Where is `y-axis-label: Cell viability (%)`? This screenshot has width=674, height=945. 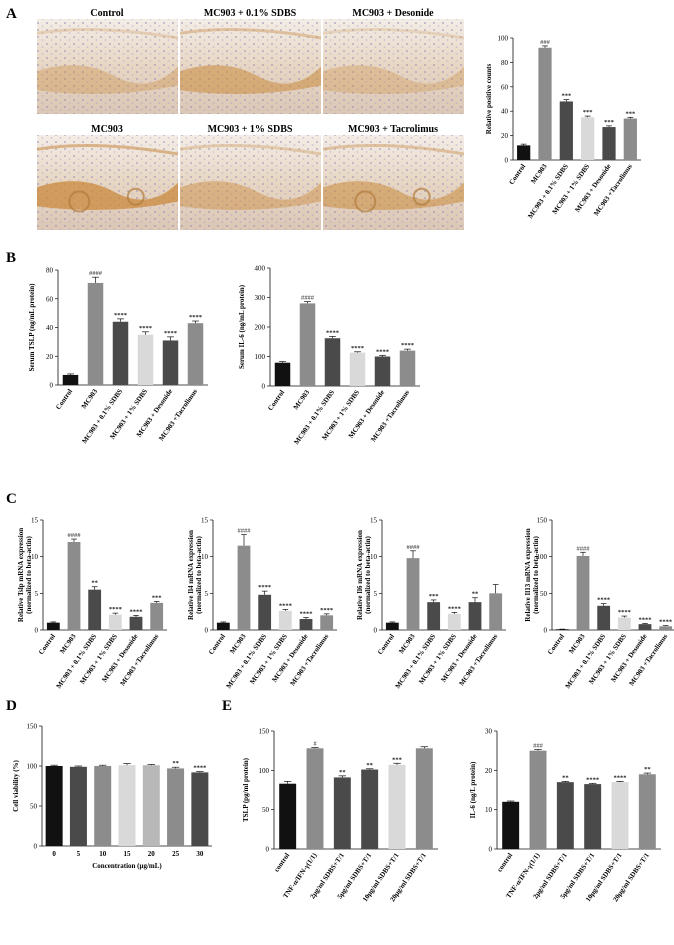 y-axis-label: Cell viability (%) is located at coordinates (16, 785).